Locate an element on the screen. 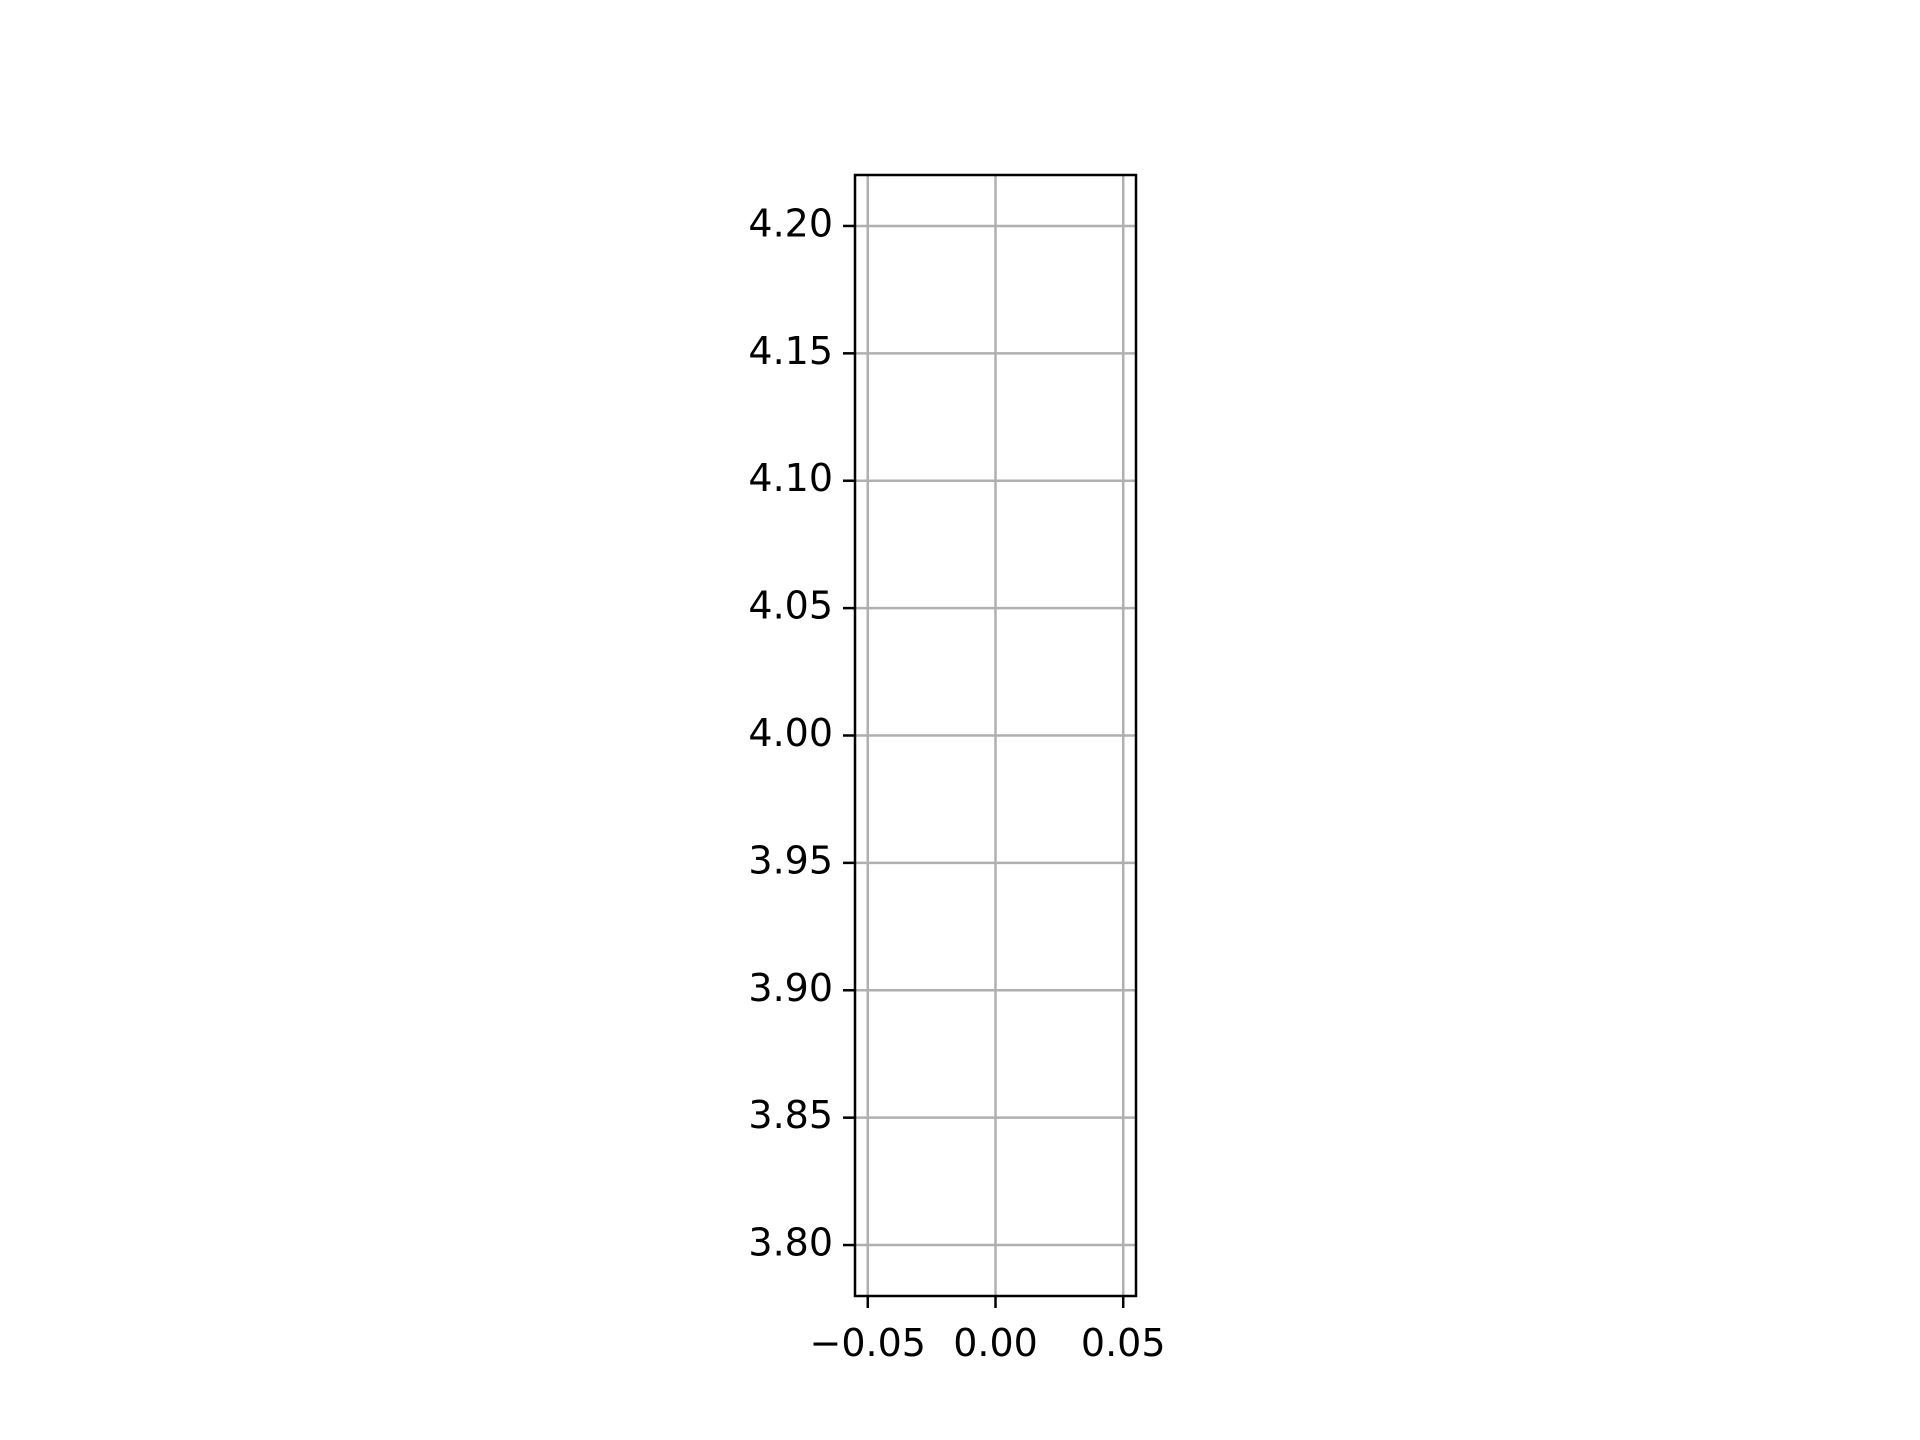 The image size is (1920, 1440). y-tick-label: 4.05 is located at coordinates (790, 606).